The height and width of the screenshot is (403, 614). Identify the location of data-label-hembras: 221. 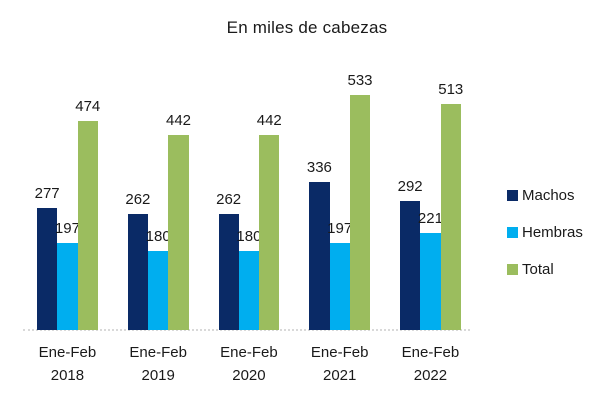
(430, 218).